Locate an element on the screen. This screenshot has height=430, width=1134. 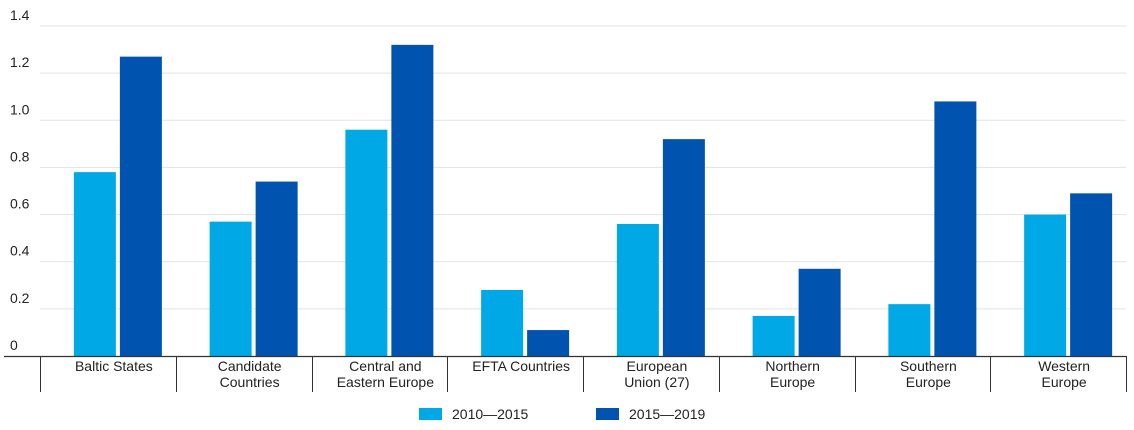
x-category-label: Union (27) is located at coordinates (656, 382).